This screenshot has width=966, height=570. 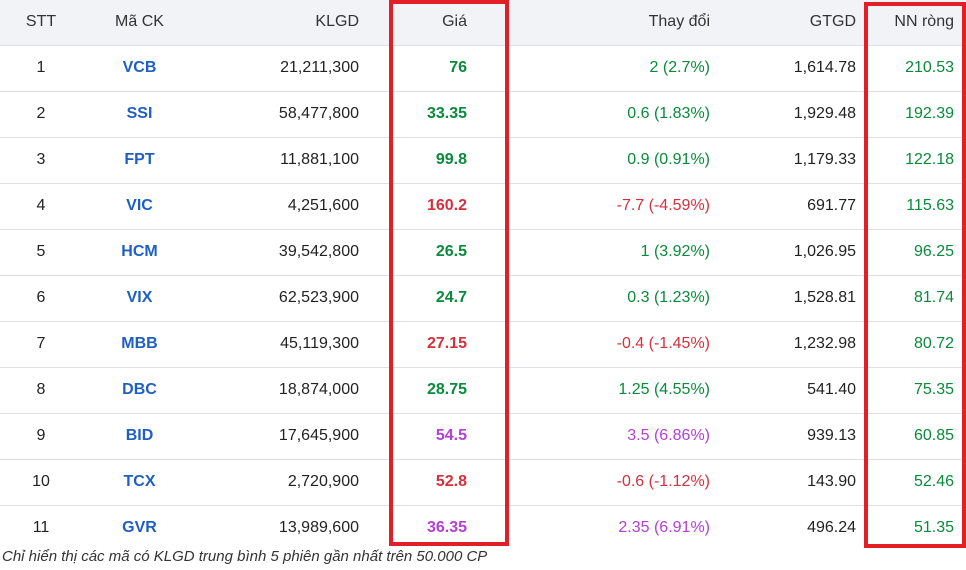 What do you see at coordinates (831, 435) in the screenshot?
I see `cell-value: 939.13` at bounding box center [831, 435].